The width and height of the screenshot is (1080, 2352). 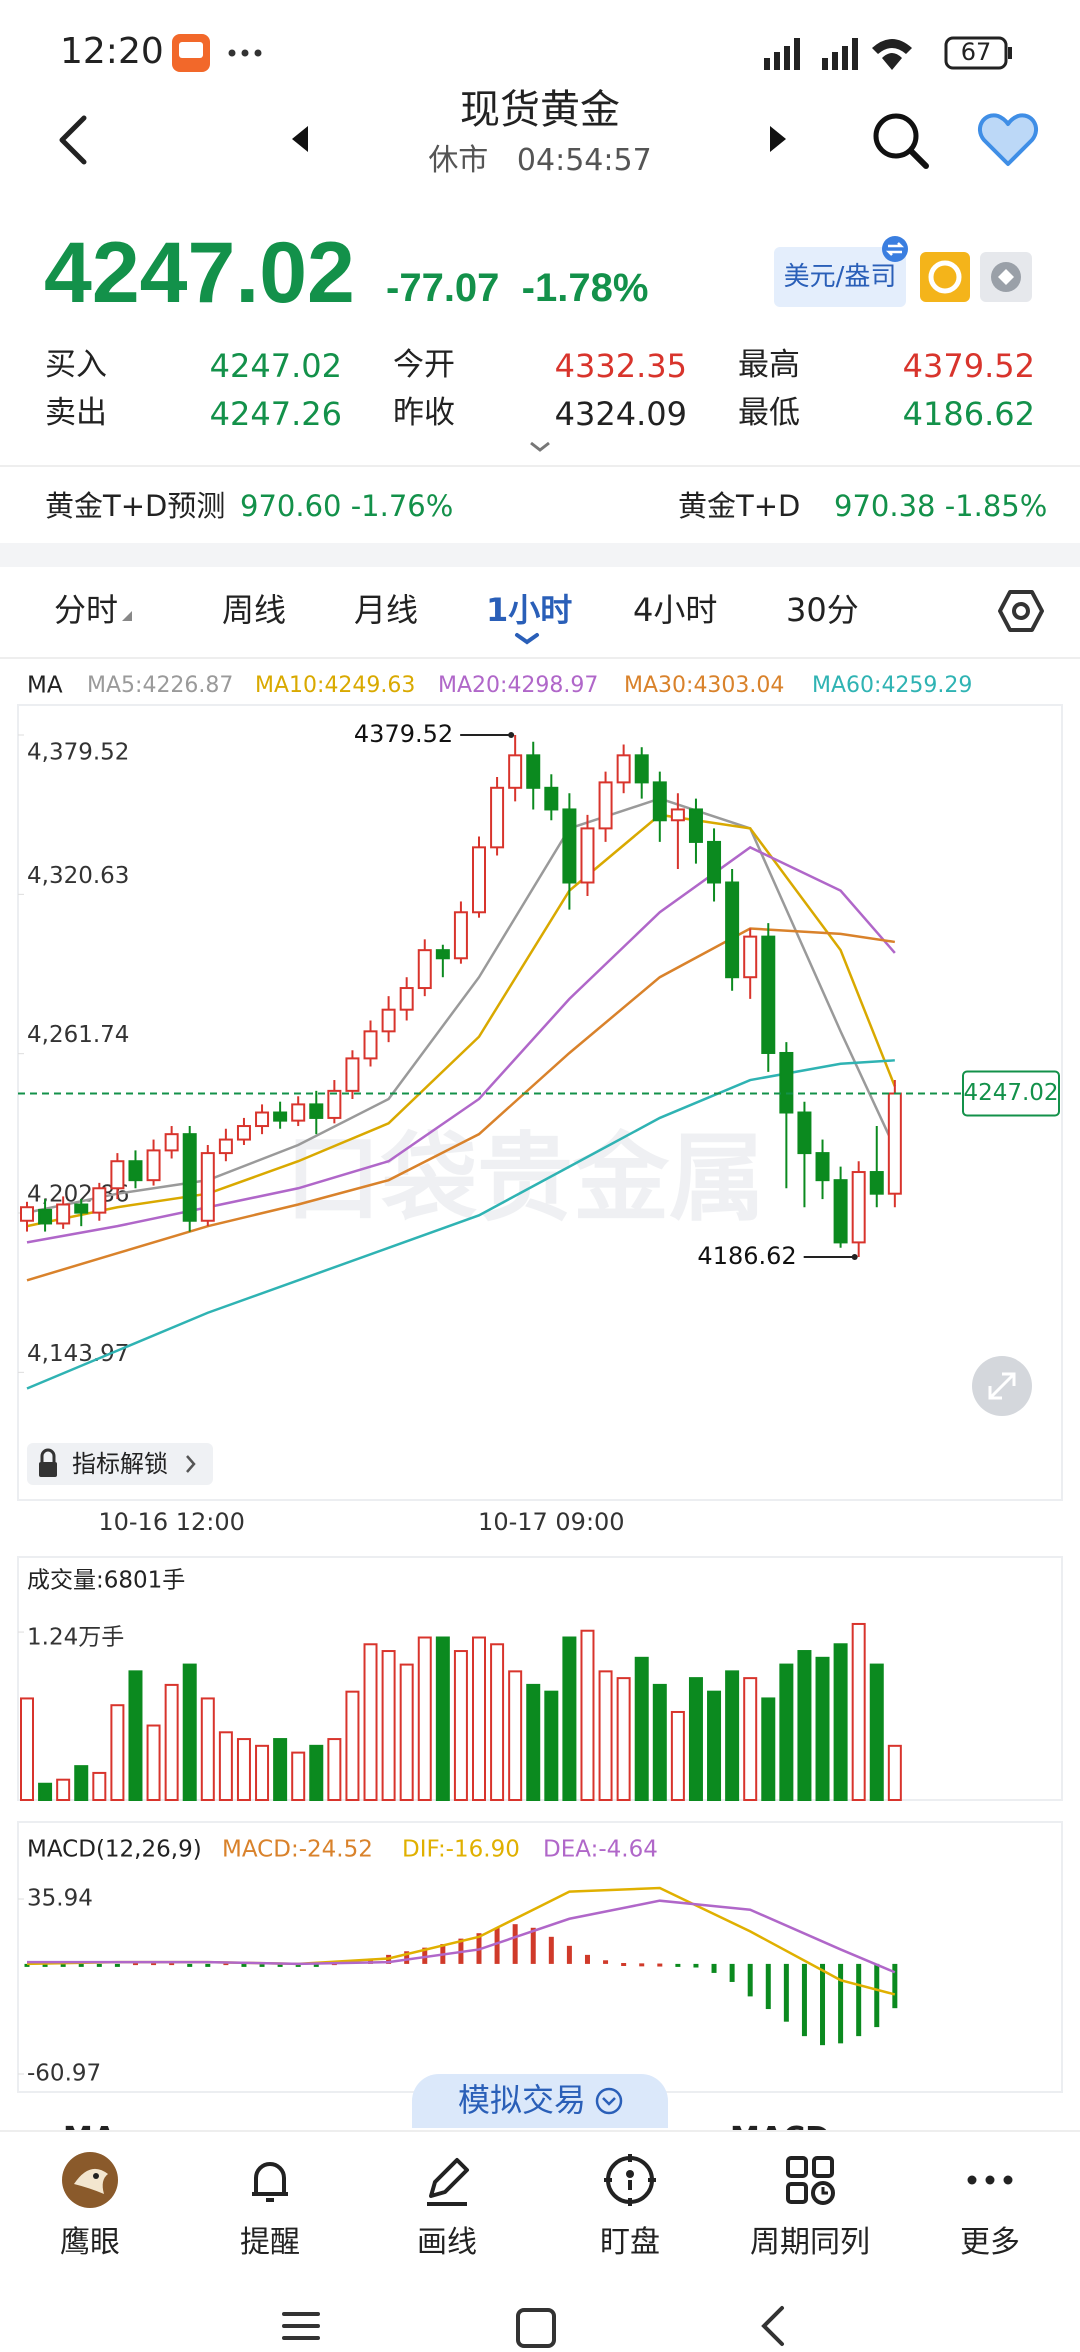 I want to click on status-icons-right, so click(x=888, y=53).